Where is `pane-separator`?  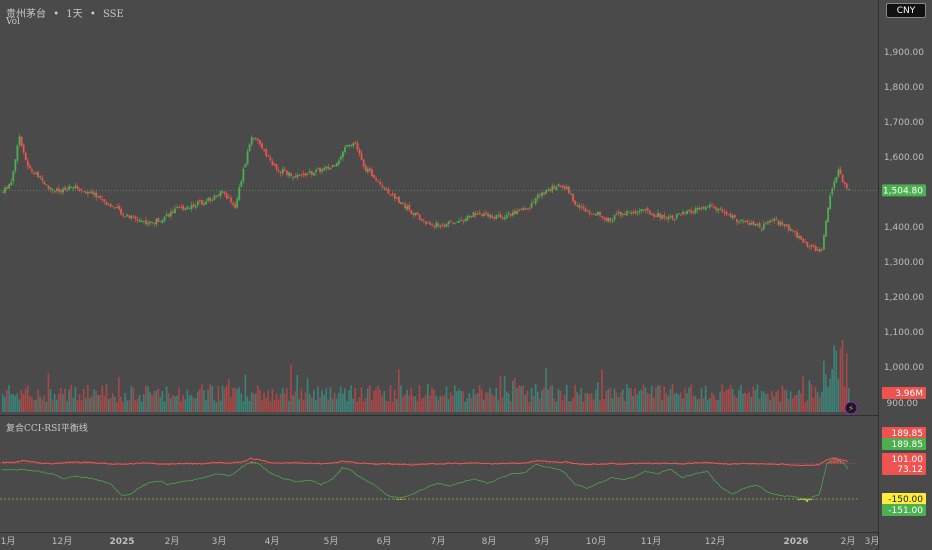 pane-separator is located at coordinates (439, 532).